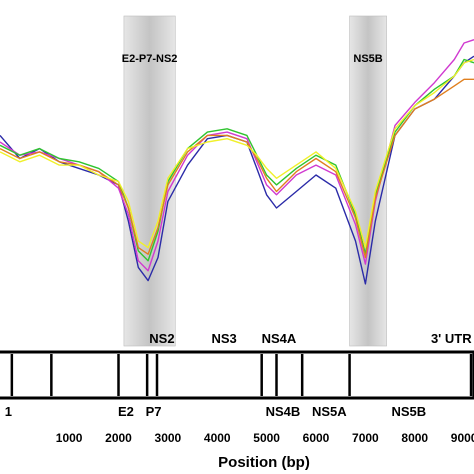  Describe the element at coordinates (329, 411) in the screenshot. I see `gene-label: NS5A` at that location.